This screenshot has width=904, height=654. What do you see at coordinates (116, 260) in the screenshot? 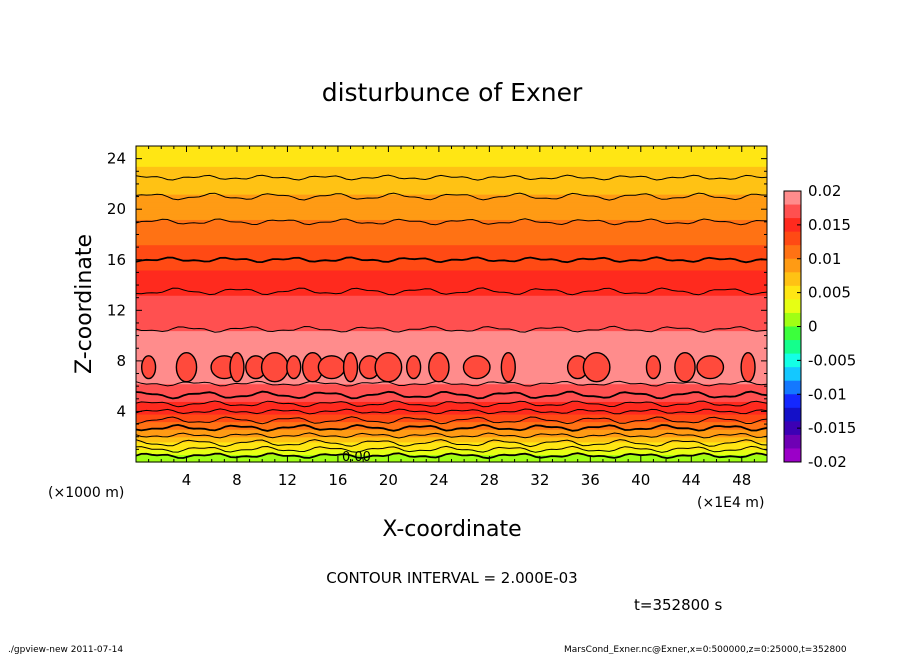
I see `y-tick-label: 16` at bounding box center [116, 260].